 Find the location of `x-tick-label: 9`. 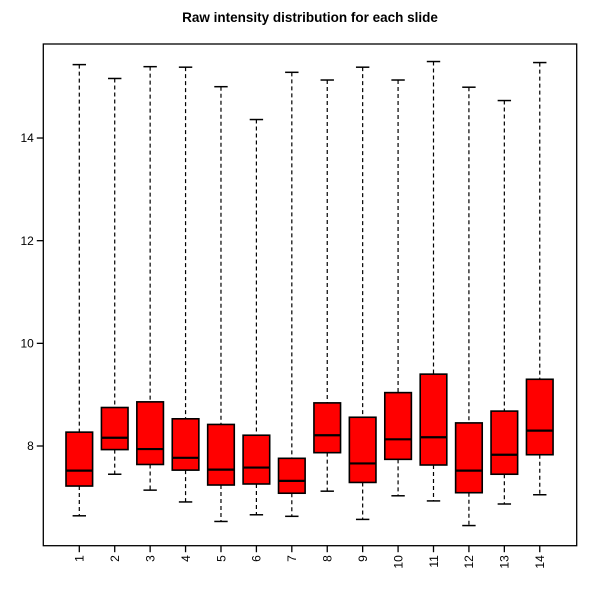

x-tick-label: 9 is located at coordinates (363, 558).